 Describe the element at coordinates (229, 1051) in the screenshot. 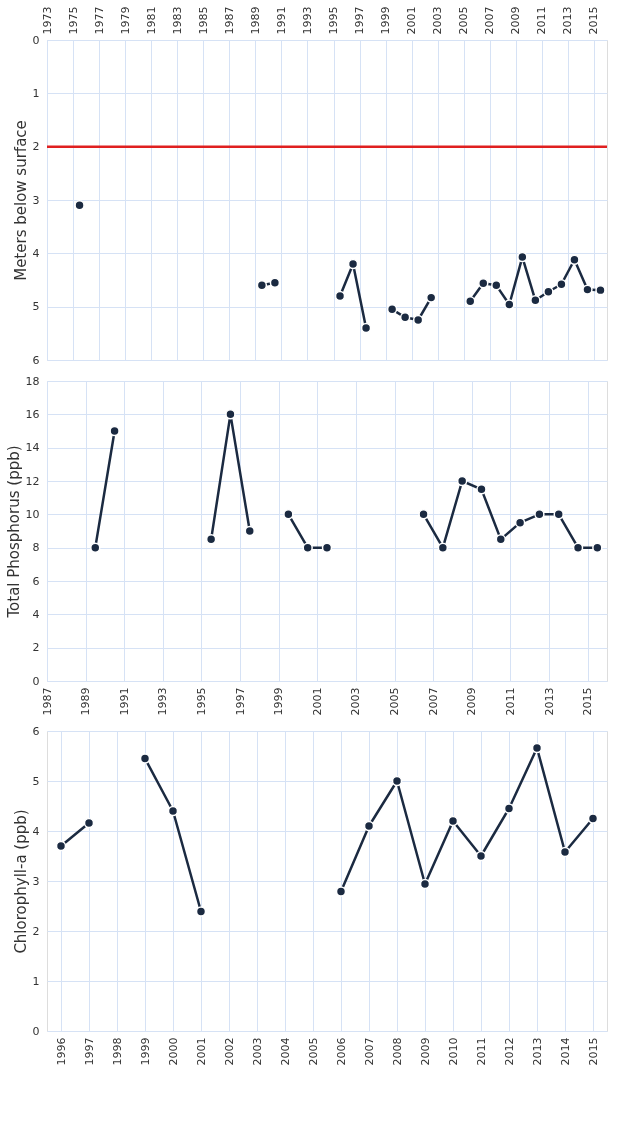

I see `x-tick-label: 2002` at that location.